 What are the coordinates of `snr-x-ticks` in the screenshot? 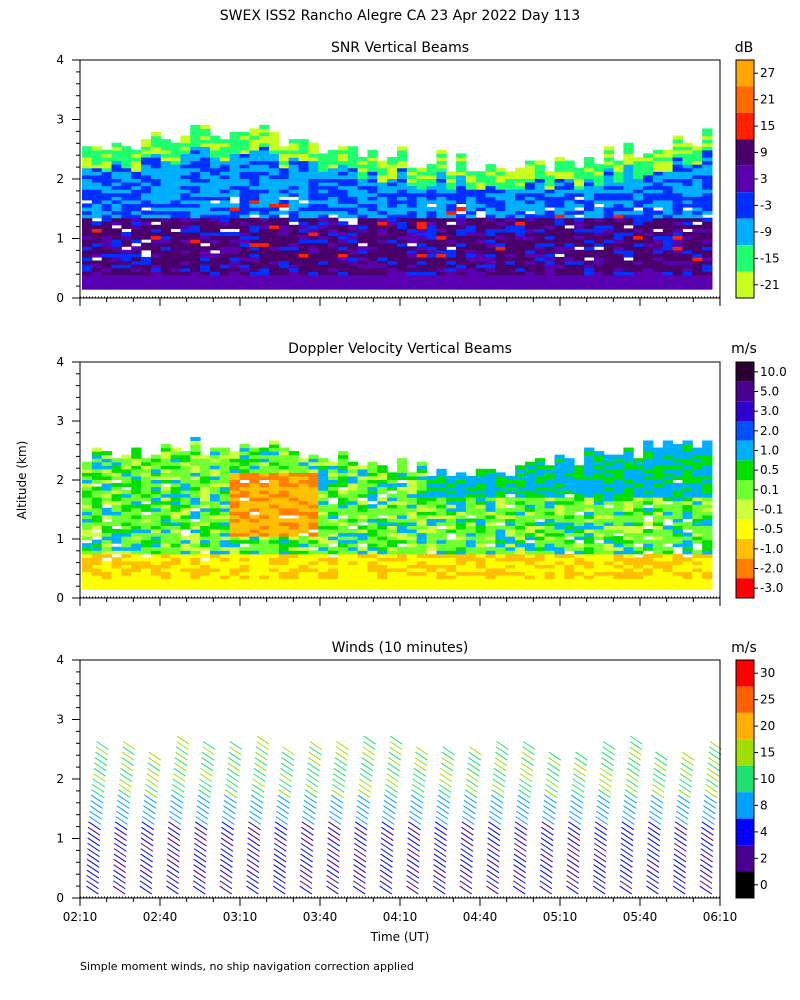 It's located at (400, 302).